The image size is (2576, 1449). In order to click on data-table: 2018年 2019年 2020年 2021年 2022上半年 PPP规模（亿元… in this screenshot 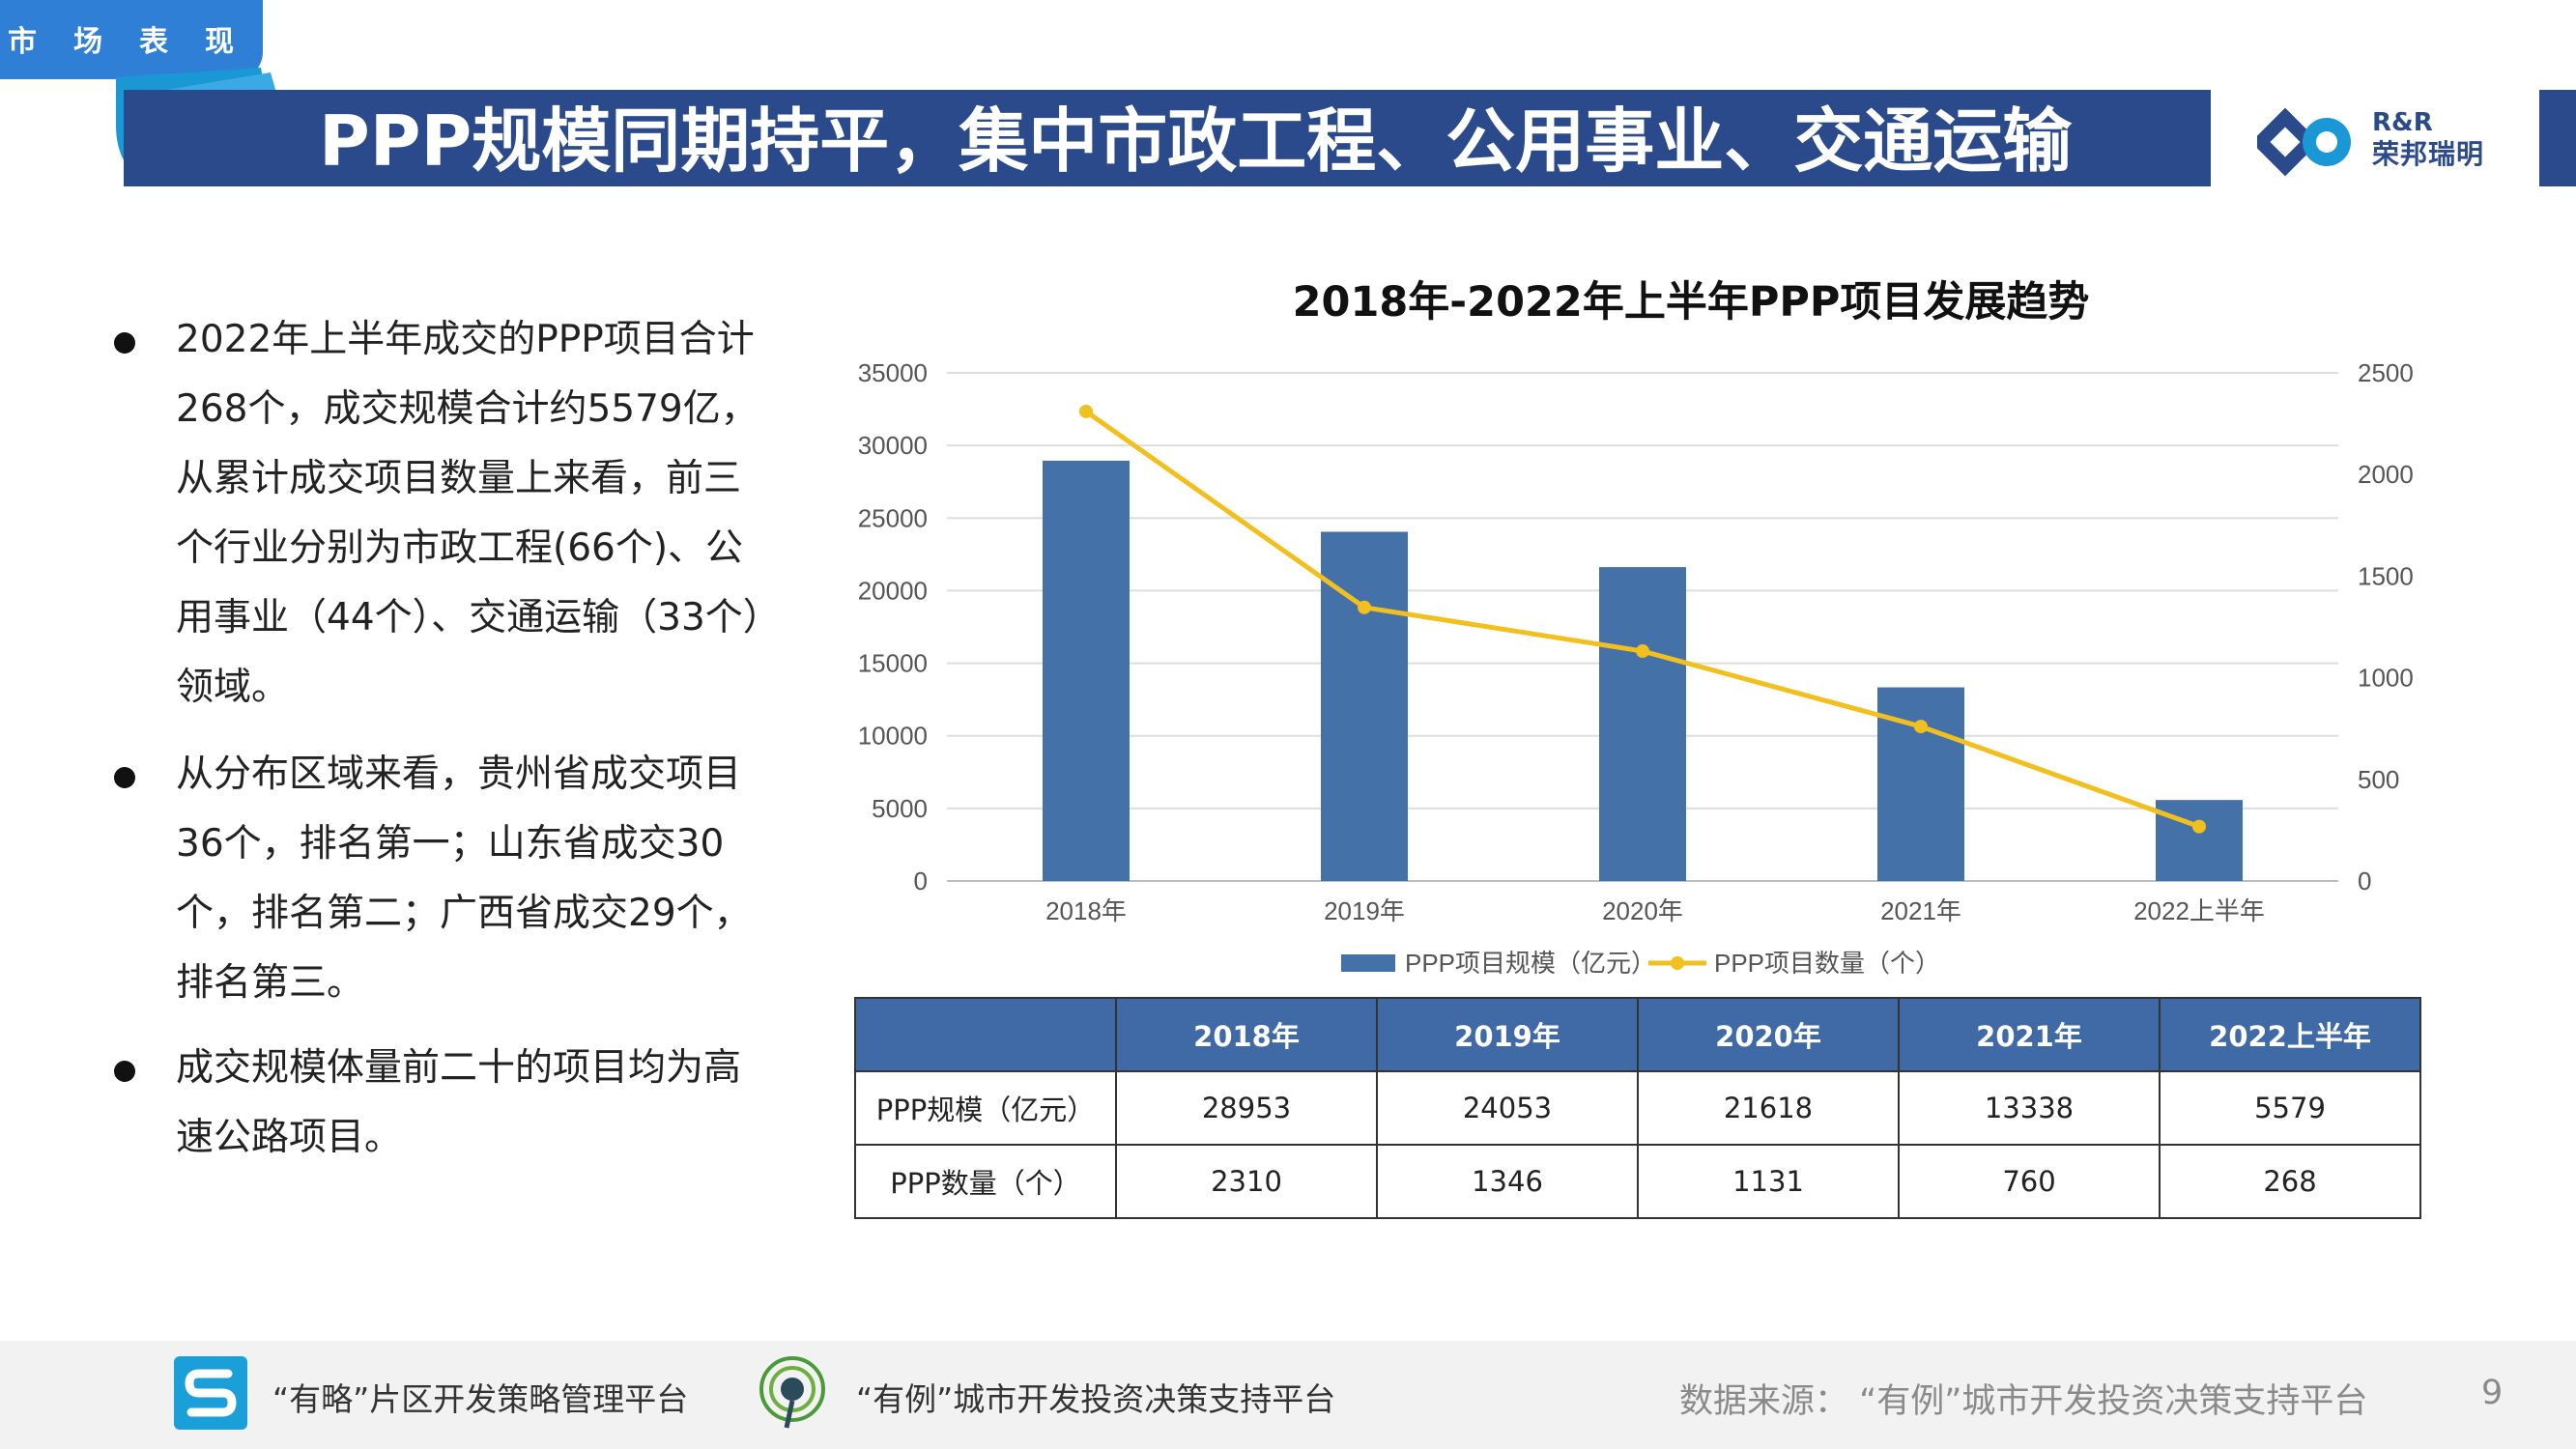, I will do `click(1638, 1108)`.